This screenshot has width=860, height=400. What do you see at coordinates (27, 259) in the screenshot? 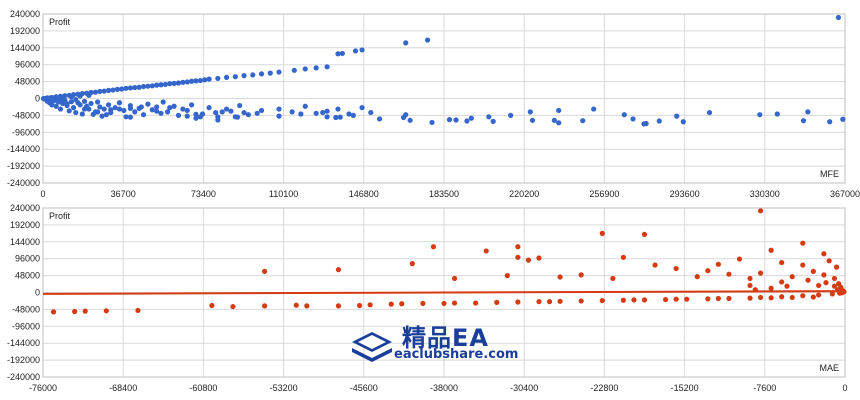
I see `y-tick-label: 96000` at bounding box center [27, 259].